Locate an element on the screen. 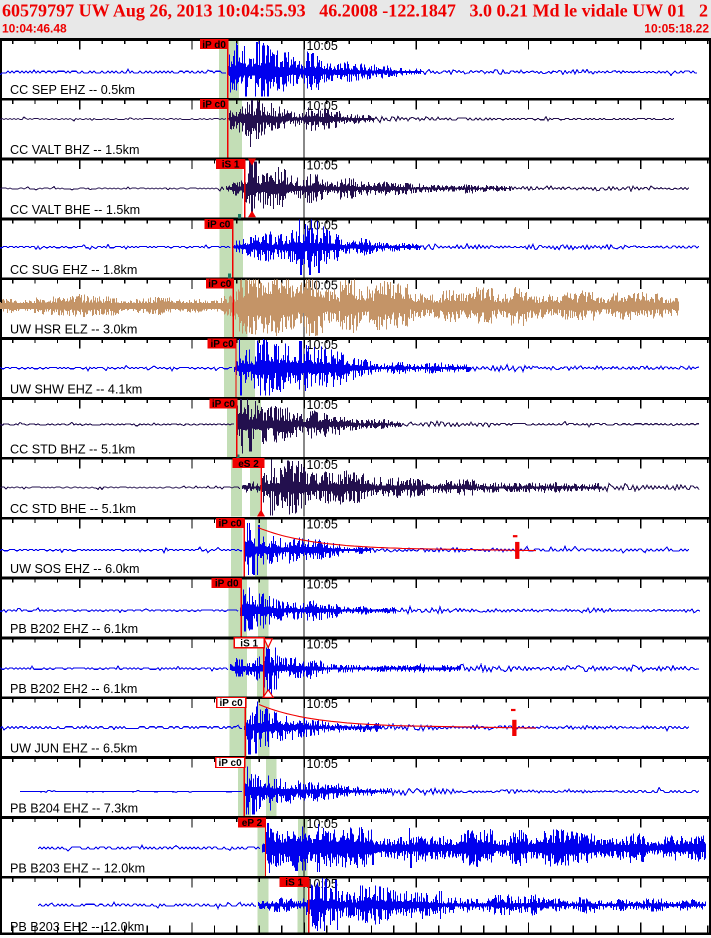 This screenshot has height=938, width=711. svg-text: PB B204 EHZ -- 7.3km is located at coordinates (74, 809).